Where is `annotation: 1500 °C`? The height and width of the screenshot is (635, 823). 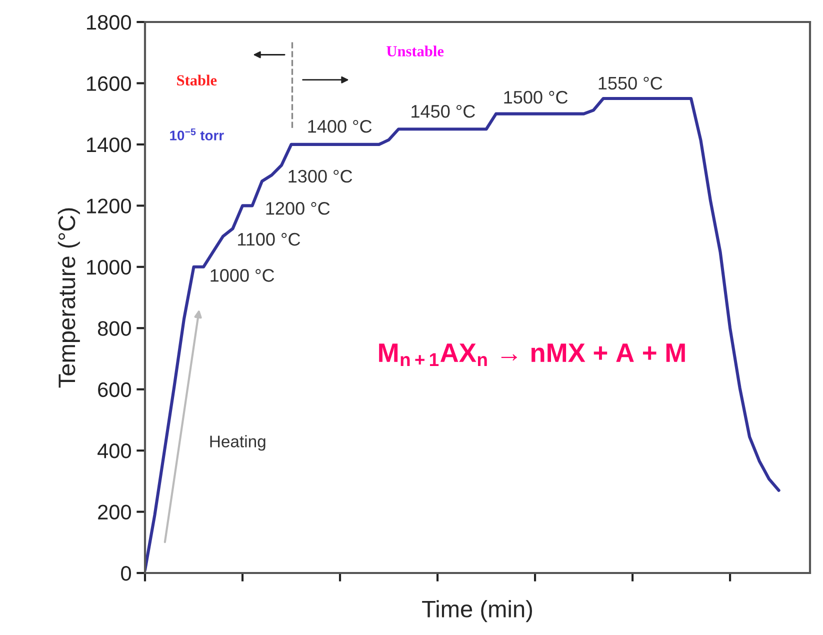 annotation: 1500 °C is located at coordinates (536, 97).